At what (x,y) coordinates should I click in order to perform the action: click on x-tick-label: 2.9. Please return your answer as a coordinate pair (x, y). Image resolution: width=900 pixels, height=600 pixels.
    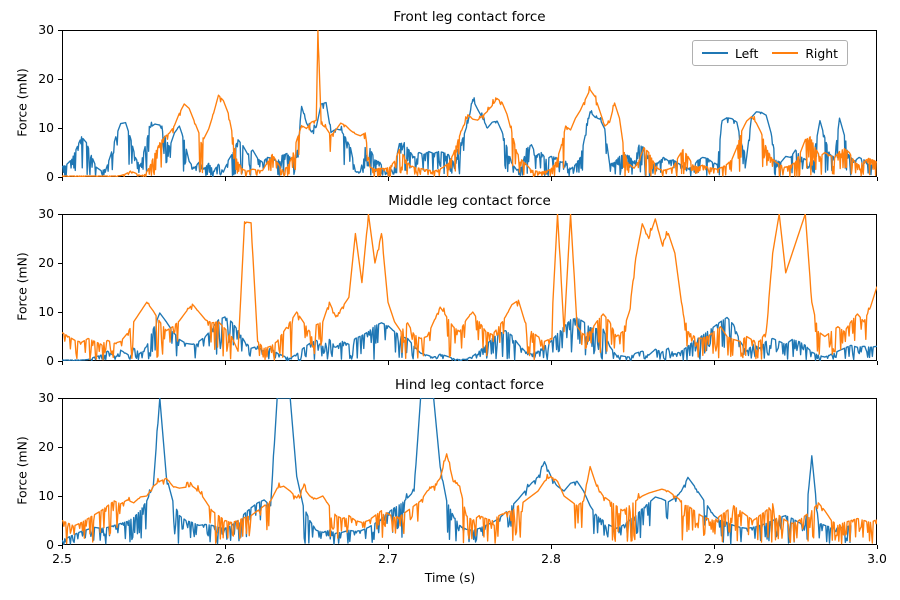
    Looking at the image, I should click on (714, 558).